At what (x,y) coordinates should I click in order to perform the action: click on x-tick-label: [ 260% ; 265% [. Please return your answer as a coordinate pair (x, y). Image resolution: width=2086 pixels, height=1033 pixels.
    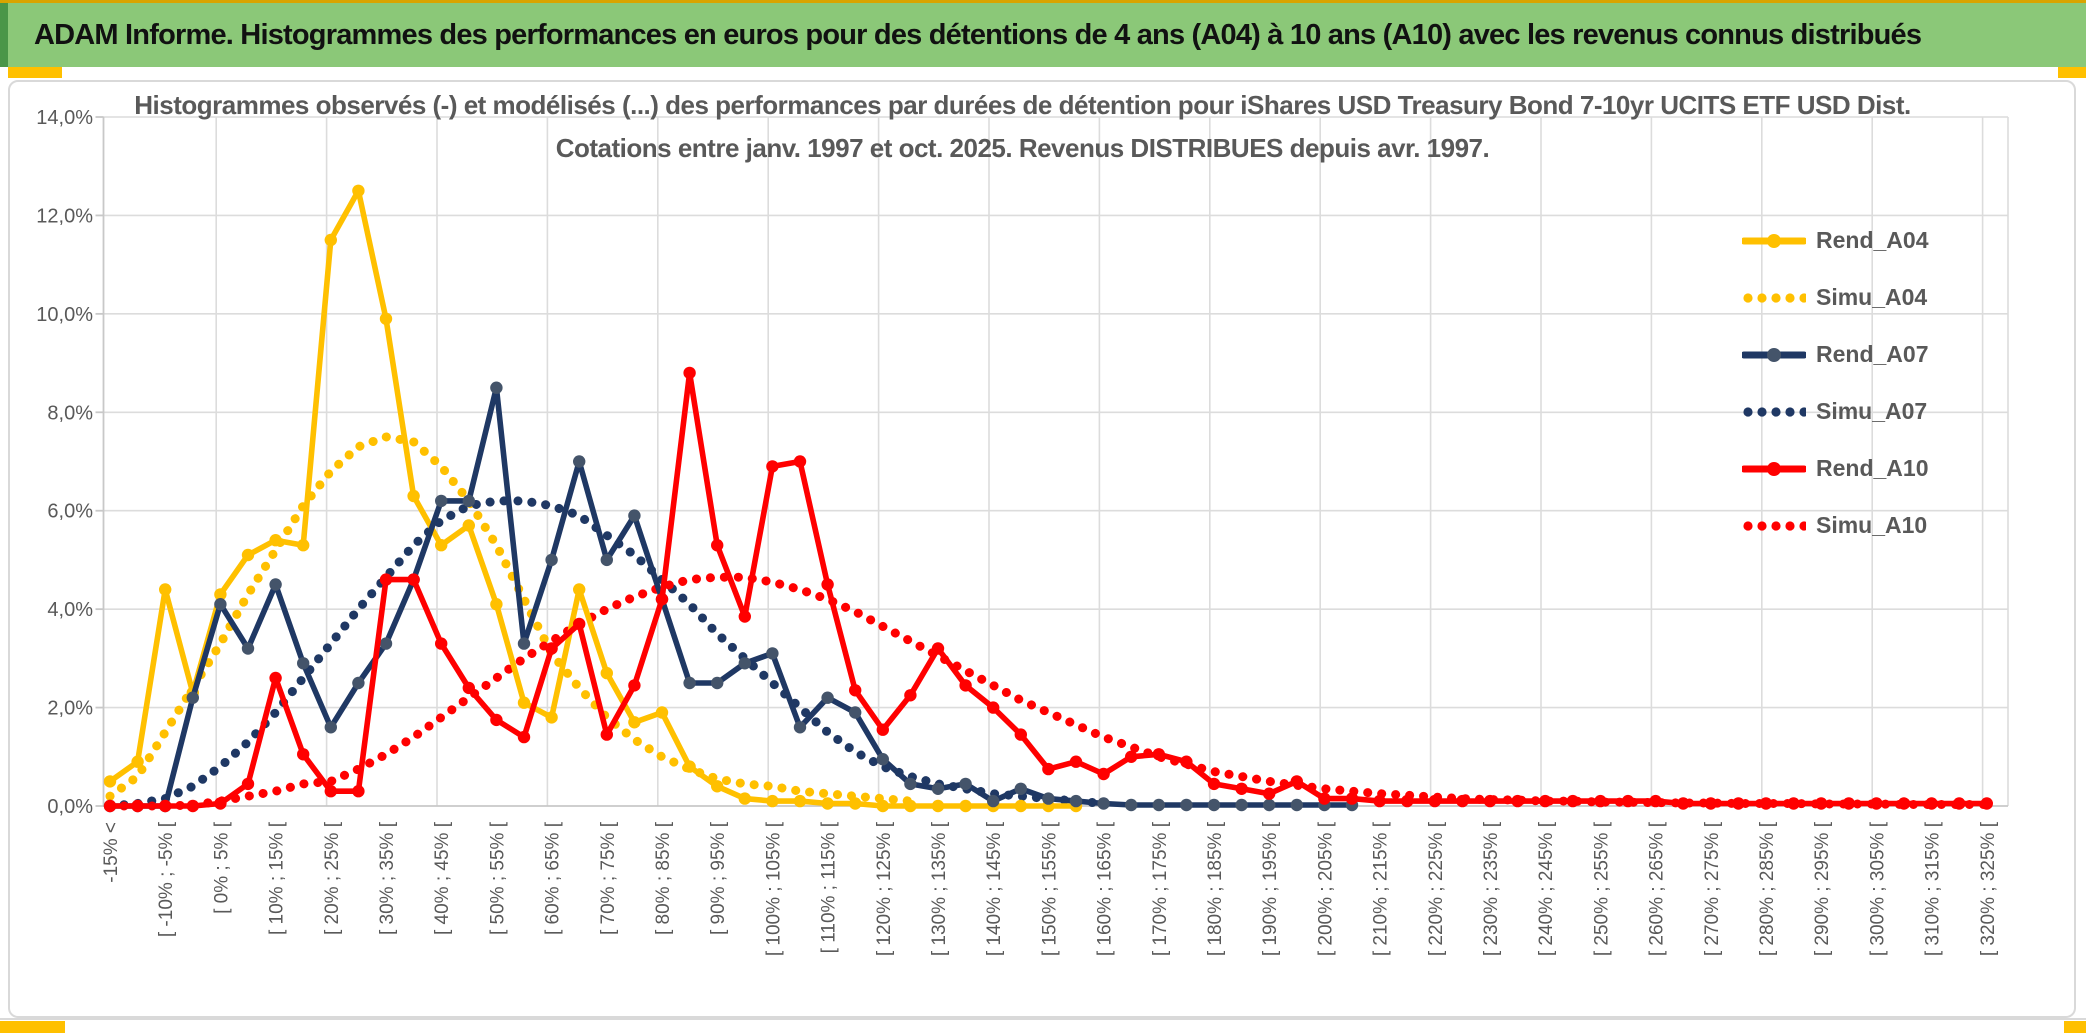
    Looking at the image, I should click on (1657, 888).